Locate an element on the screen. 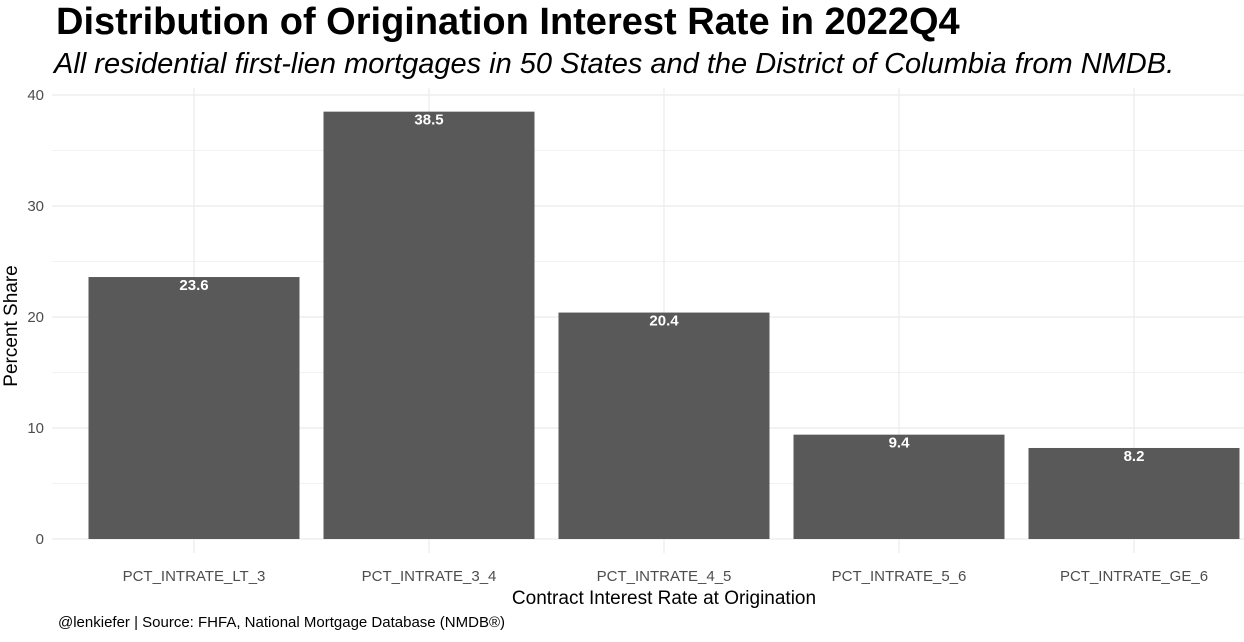 The width and height of the screenshot is (1244, 642). bar-value-label: 20.4 is located at coordinates (664, 321).